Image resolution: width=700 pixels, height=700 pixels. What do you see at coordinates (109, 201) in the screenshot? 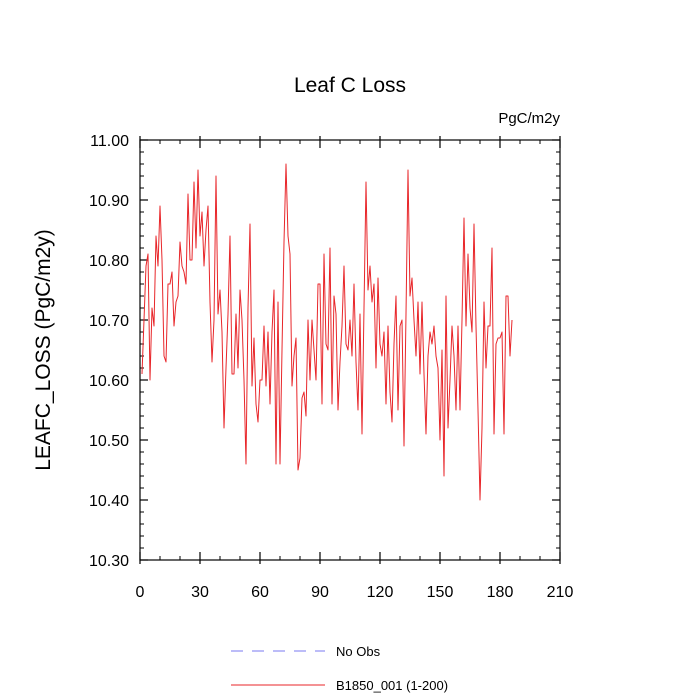
I see `y-tick-label: 10.90` at bounding box center [109, 201].